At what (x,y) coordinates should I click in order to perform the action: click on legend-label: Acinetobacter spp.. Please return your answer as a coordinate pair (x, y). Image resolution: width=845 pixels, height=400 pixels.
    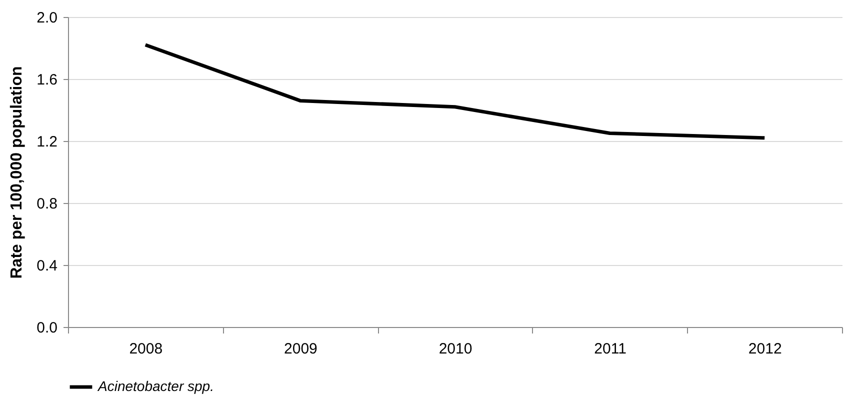
    Looking at the image, I should click on (155, 386).